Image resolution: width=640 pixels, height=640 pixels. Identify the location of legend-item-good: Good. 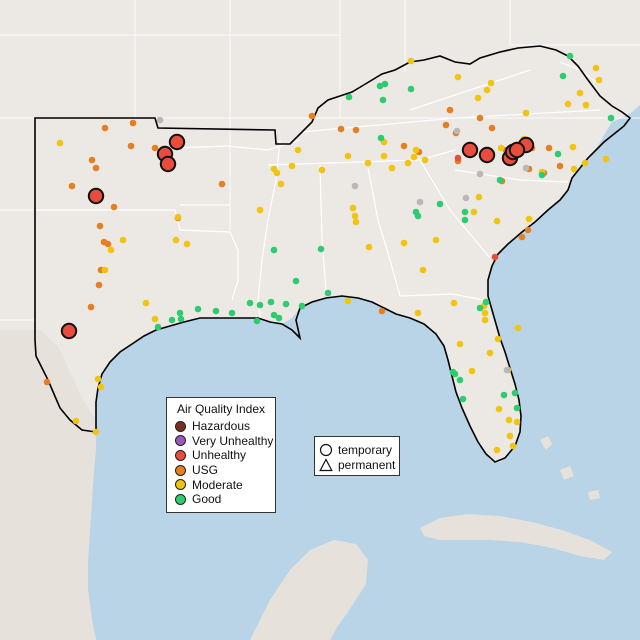
(221, 499).